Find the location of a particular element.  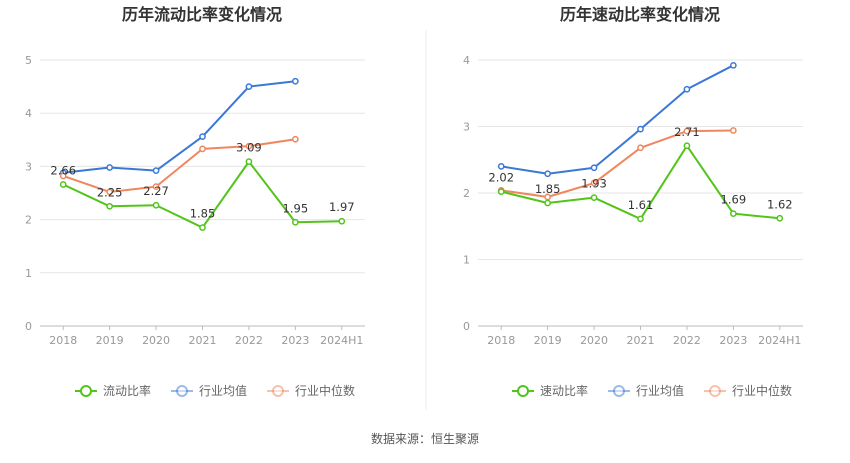

chart2-title: 历年速动比率变化情况 is located at coordinates (640, 14).